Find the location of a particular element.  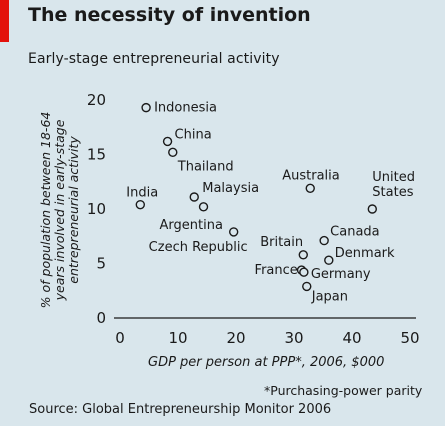

y-tick-label: 0 is located at coordinates (101, 318).